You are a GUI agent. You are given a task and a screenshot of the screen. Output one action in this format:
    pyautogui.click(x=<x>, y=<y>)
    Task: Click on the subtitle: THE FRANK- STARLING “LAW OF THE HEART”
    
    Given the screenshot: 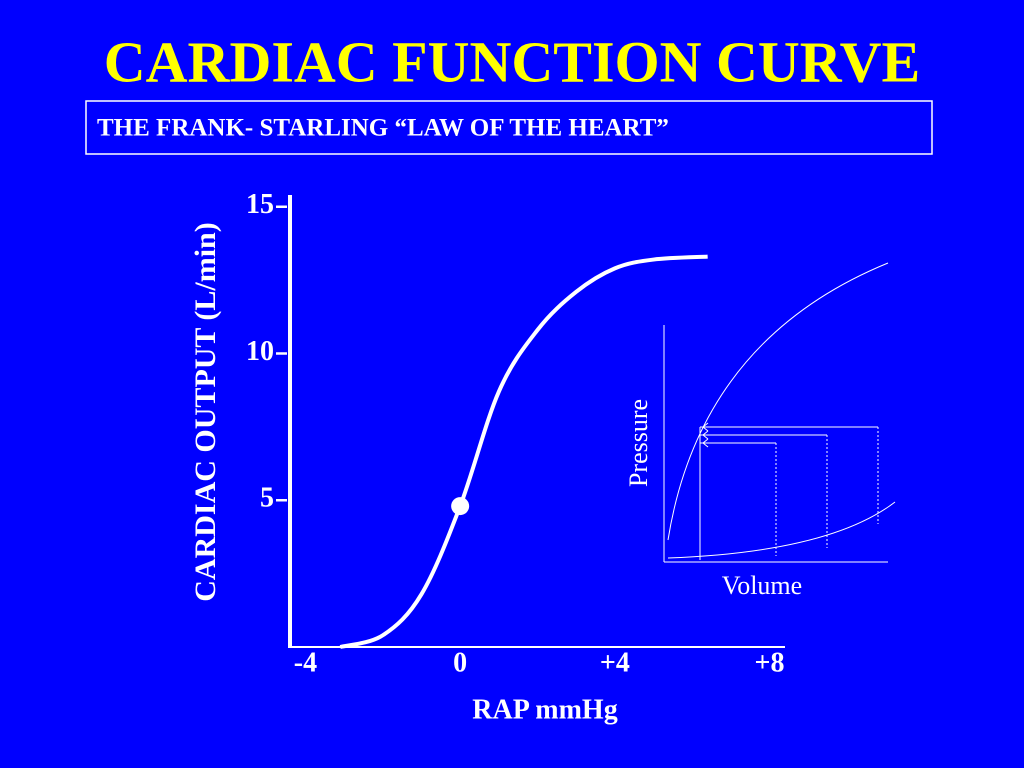 What is the action you would take?
    pyautogui.click(x=383, y=128)
    